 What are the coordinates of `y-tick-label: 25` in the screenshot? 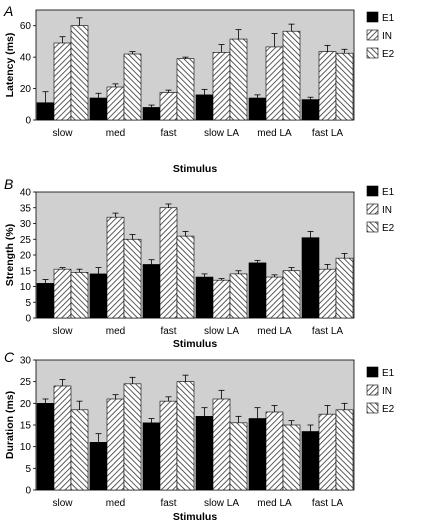 It's located at (26, 382).